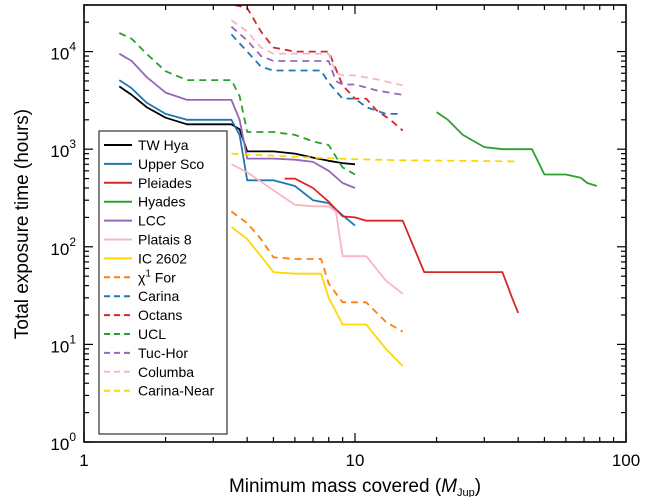  Describe the element at coordinates (355, 460) in the screenshot. I see `x-tick-label: 10` at that location.